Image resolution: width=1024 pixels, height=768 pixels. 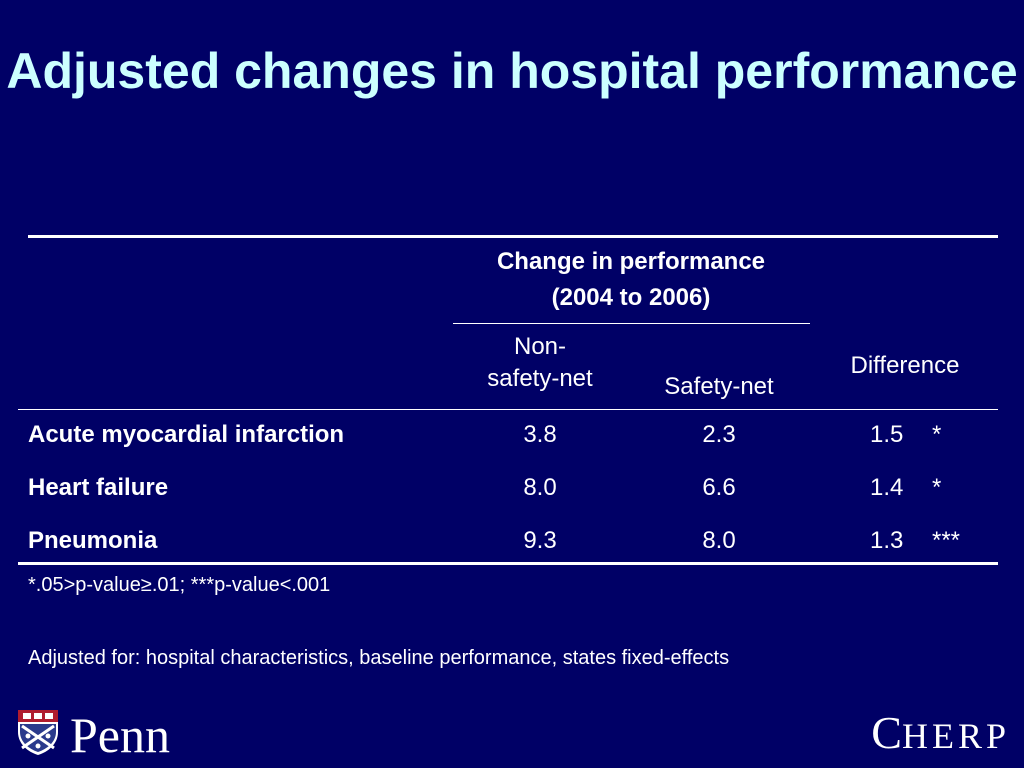 What do you see at coordinates (93, 540) in the screenshot?
I see `row-label: Pneumonia` at bounding box center [93, 540].